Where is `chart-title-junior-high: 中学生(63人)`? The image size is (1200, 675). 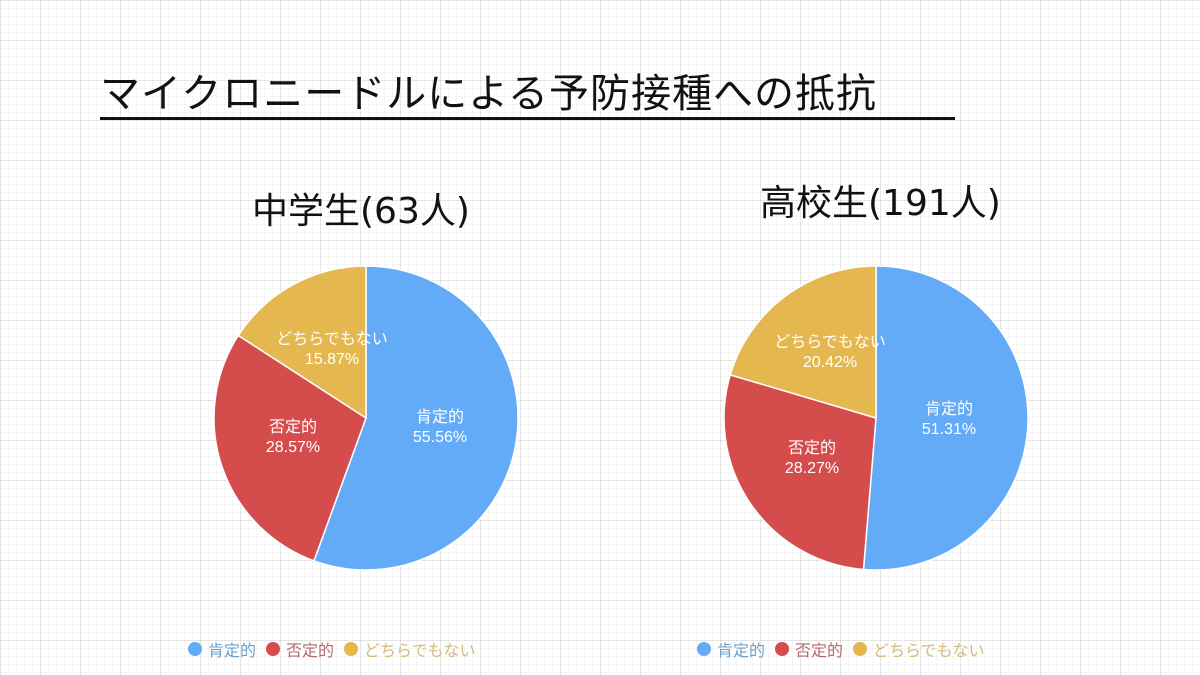
chart-title-junior-high: 中学生(63人) is located at coordinates (361, 211).